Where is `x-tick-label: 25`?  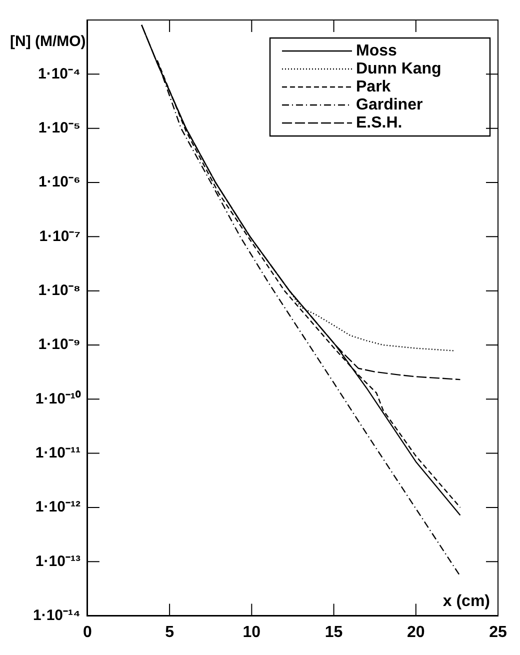
x-tick-label: 25 is located at coordinates (498, 632).